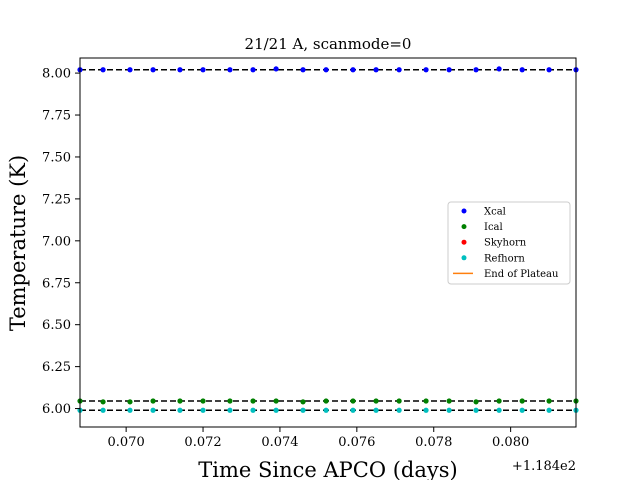 This screenshot has width=640, height=480. I want to click on y-axis: 6.00 6.25 6.50 6.75 7.00 7.25 7.50 7.75 8.00, so click(61, 242).